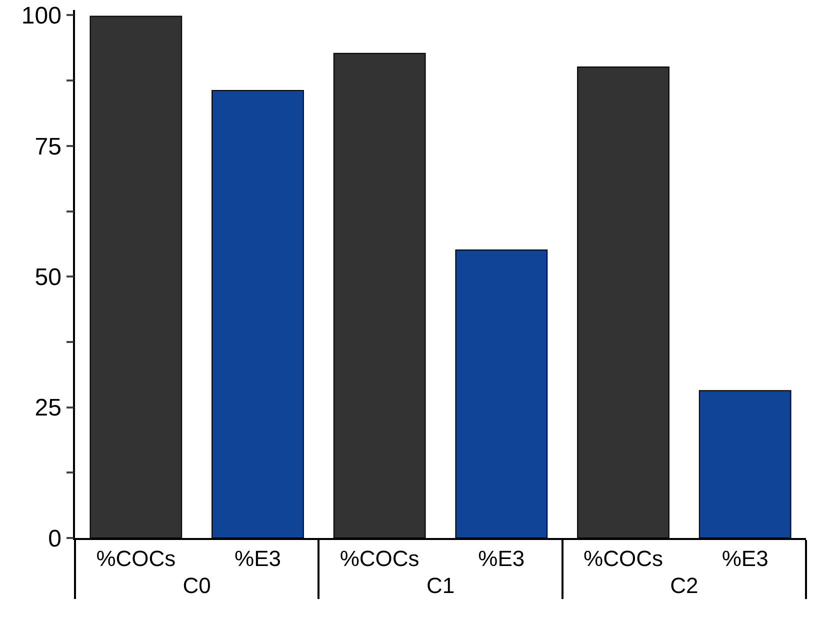 The image size is (826, 633). I want to click on y-tick-label: 25, so click(48, 408).